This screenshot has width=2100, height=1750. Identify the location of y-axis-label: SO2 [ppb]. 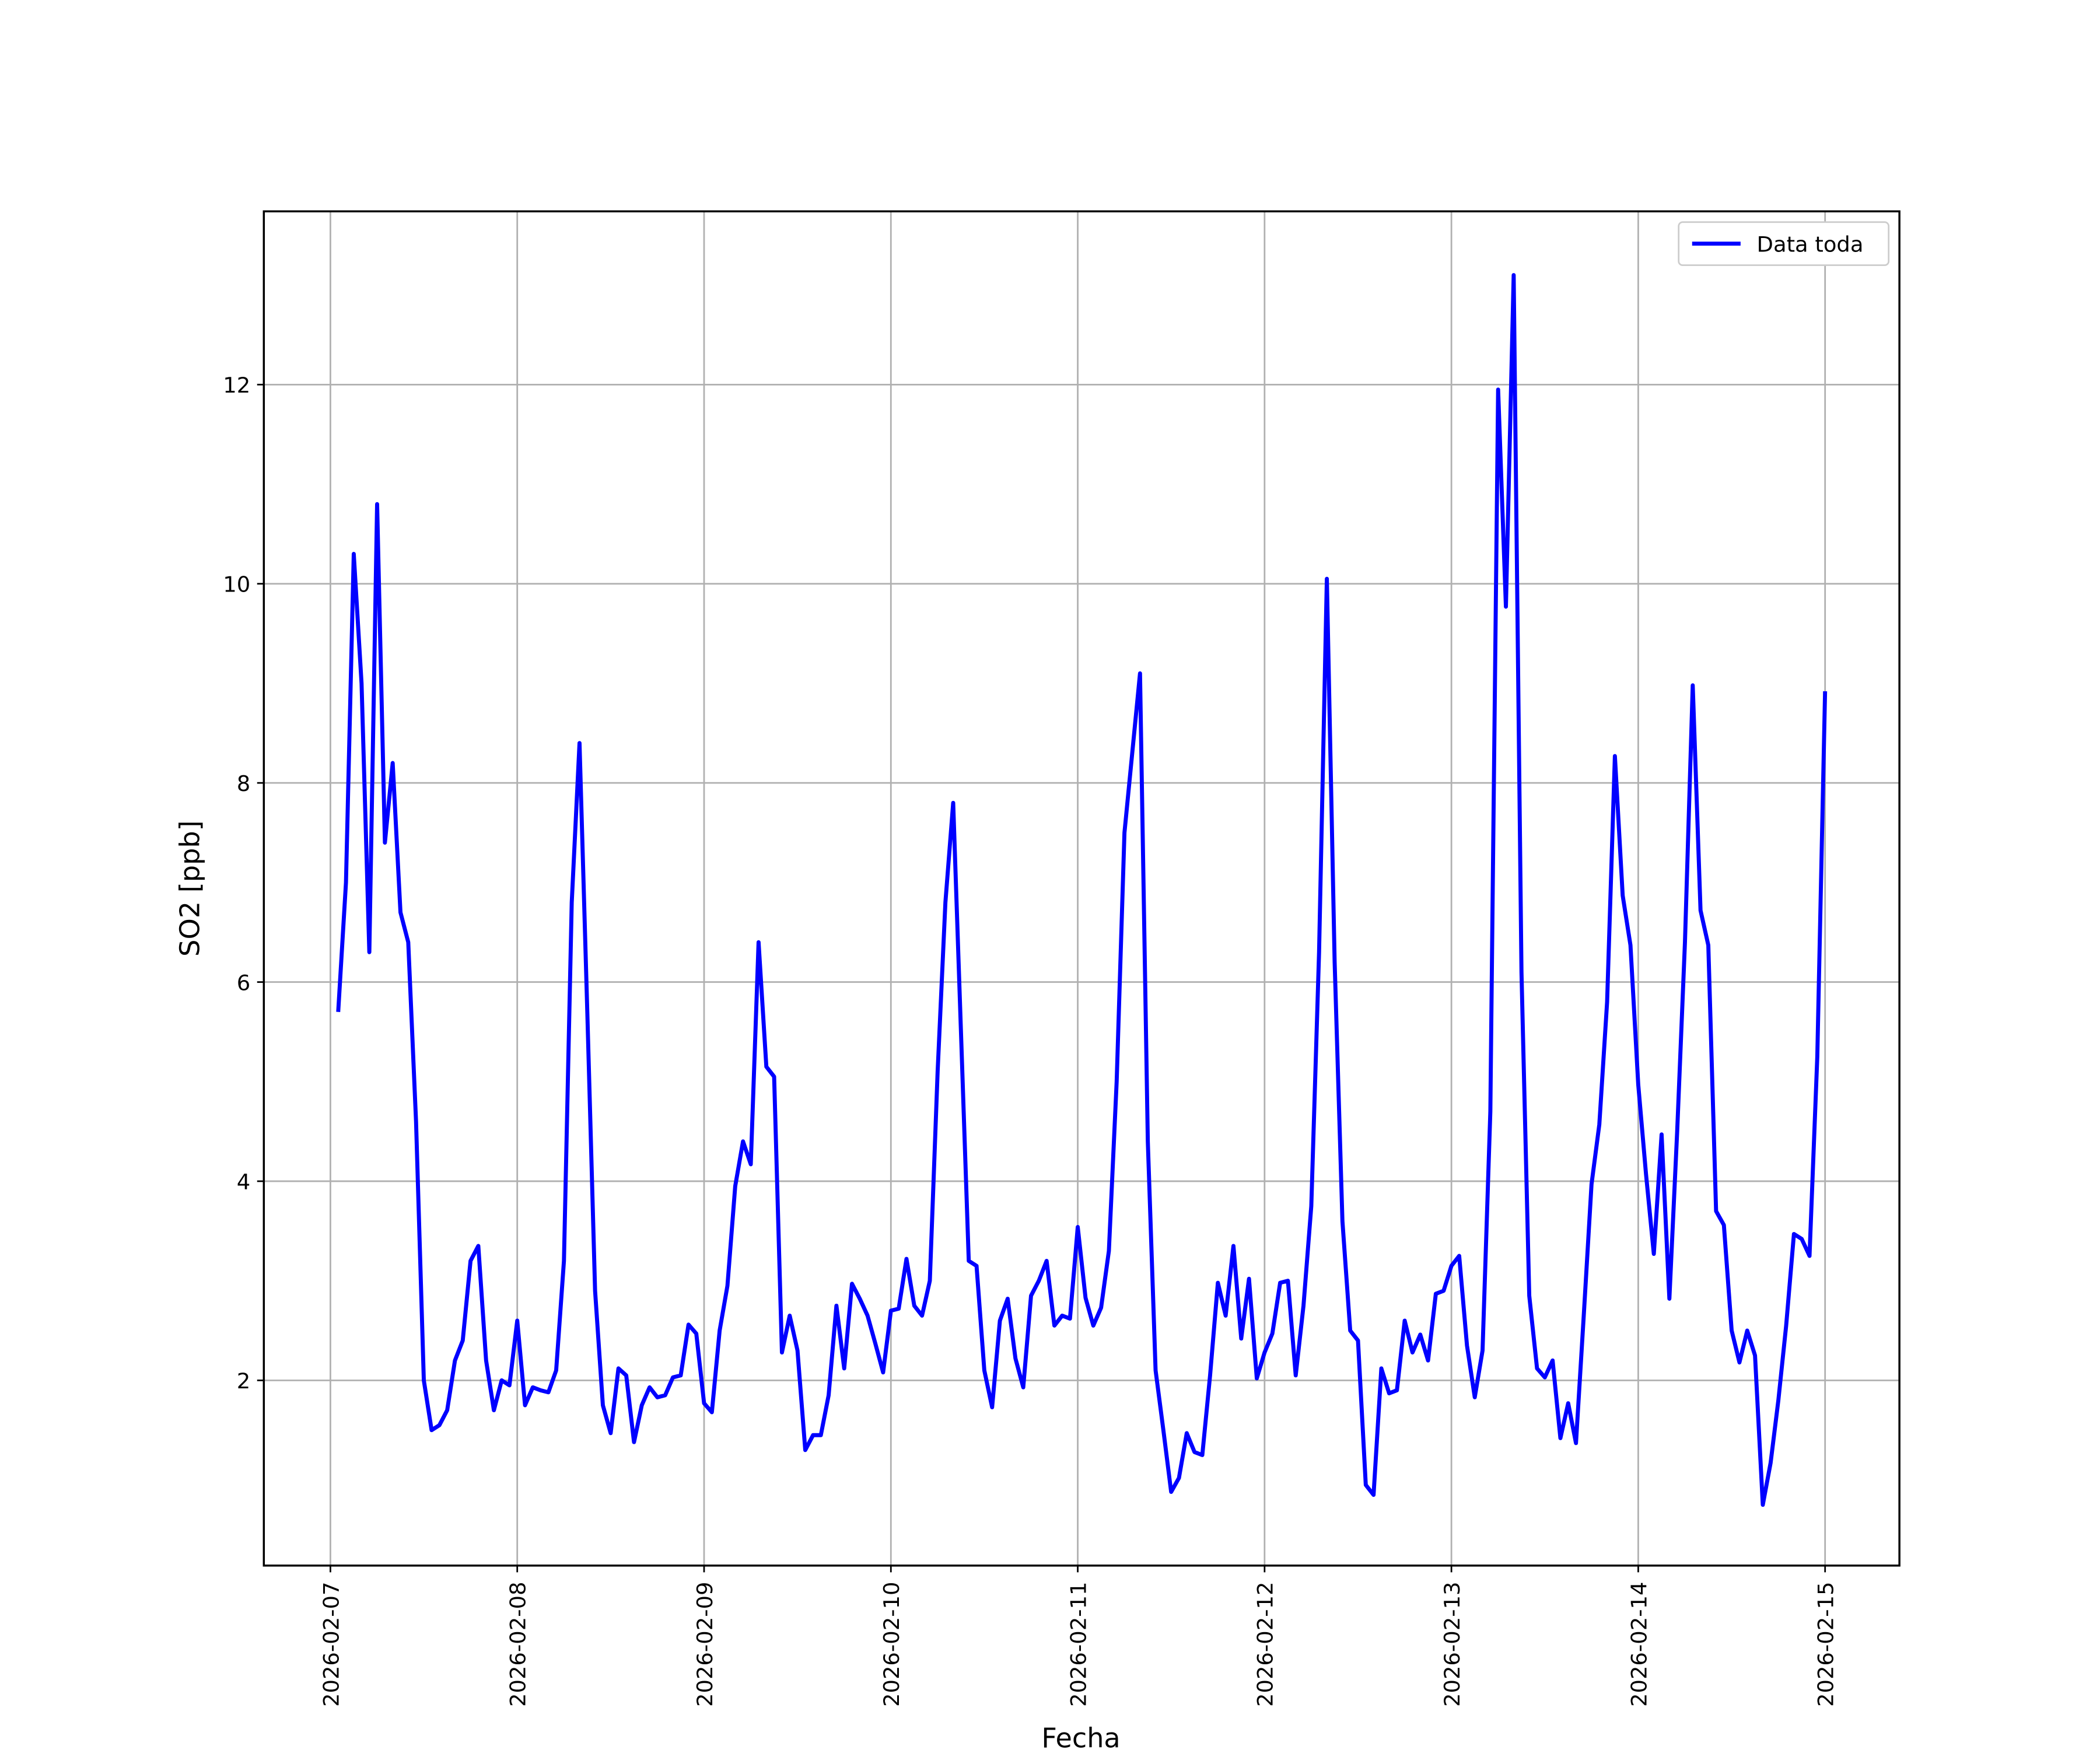
(190, 888).